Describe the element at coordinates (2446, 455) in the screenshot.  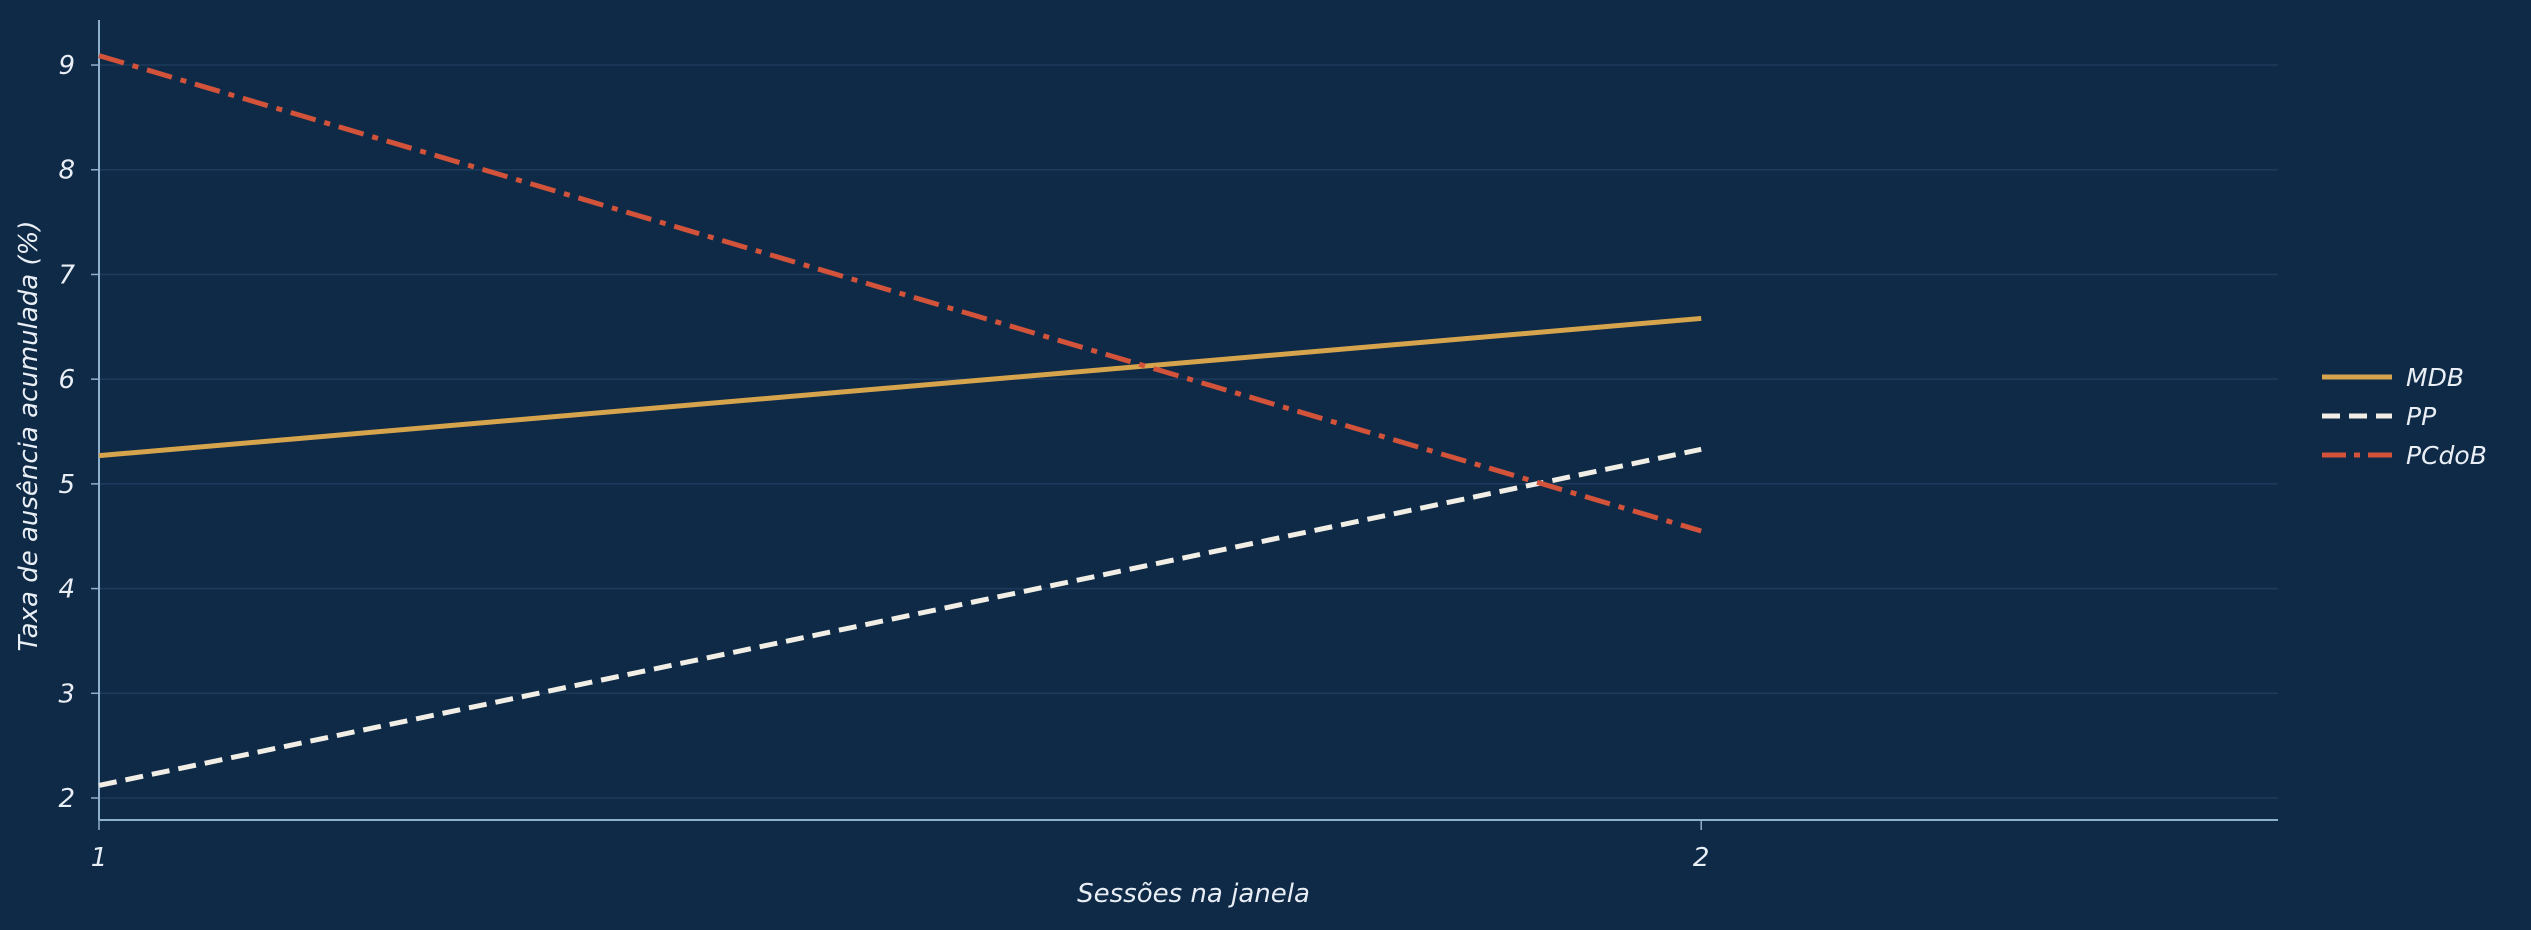
I see `legend-label-pcdob: PCdoB` at that location.